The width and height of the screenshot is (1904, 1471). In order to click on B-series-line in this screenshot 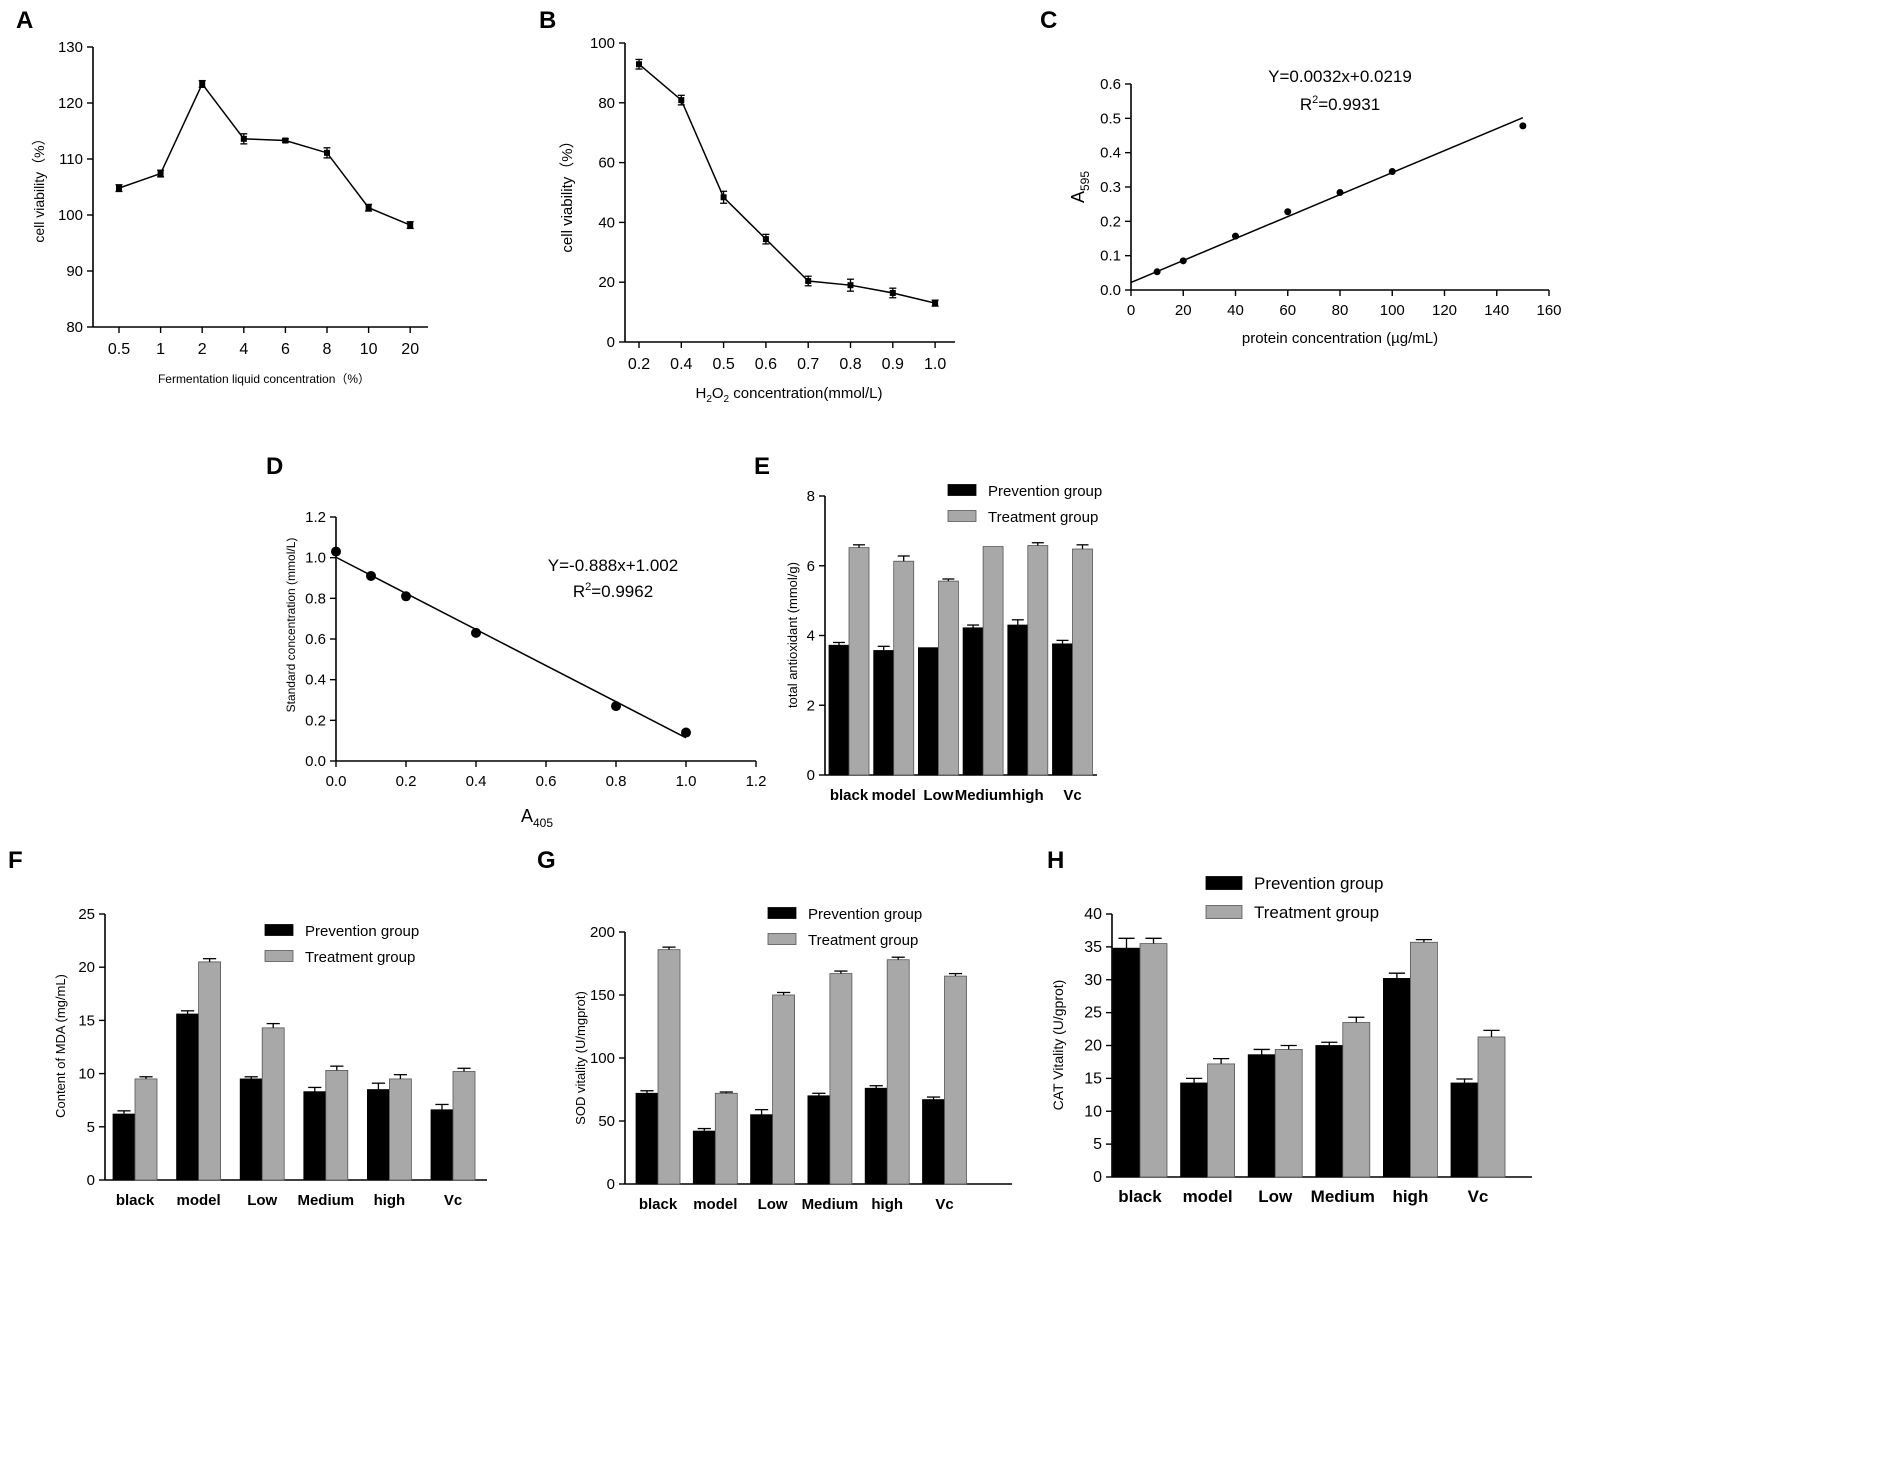, I will do `click(787, 183)`.